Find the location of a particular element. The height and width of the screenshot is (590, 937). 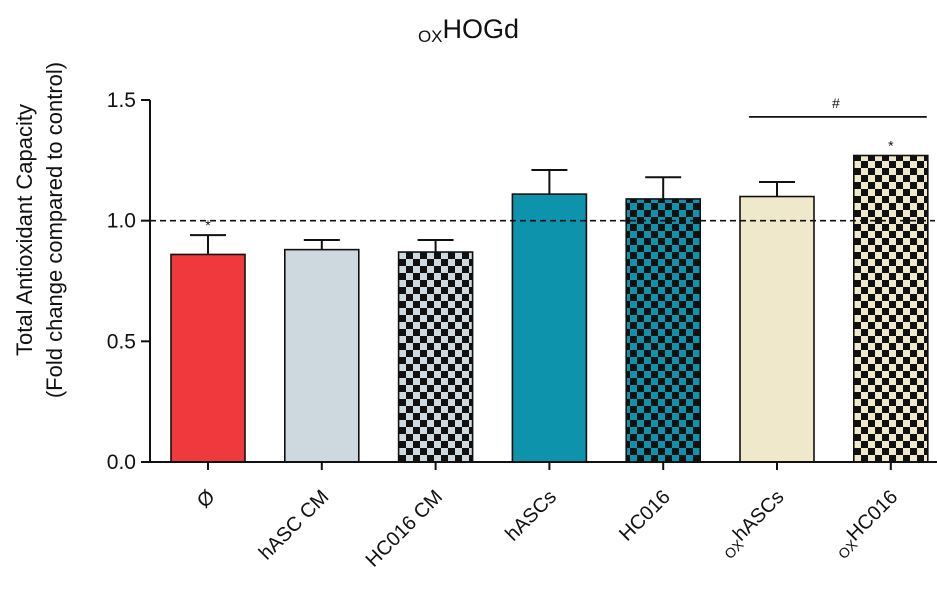

chart-title-text: HOGd is located at coordinates (481, 29).